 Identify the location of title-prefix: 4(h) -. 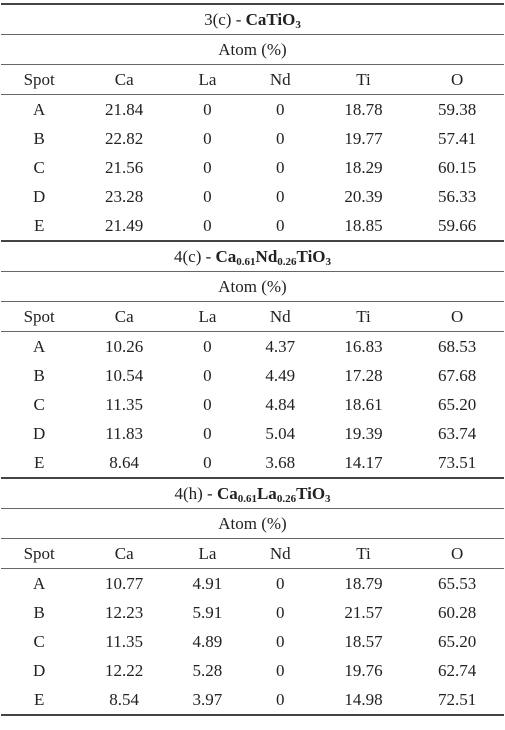
(195, 493).